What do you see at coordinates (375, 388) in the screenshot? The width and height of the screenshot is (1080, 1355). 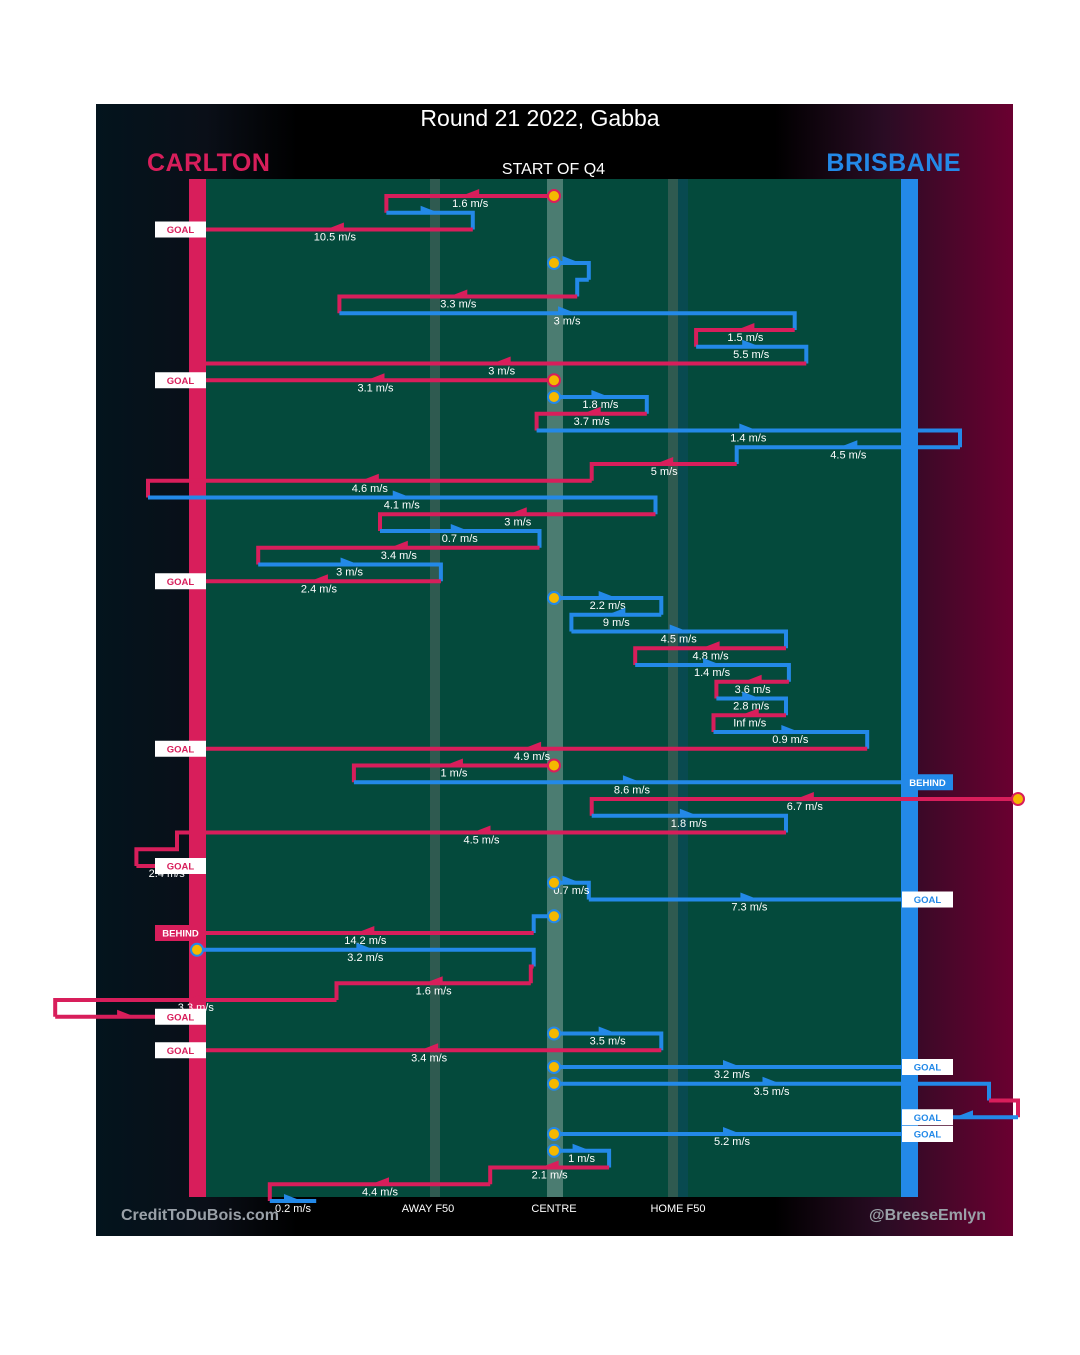 I see `speed-label: 3.1 m/s` at bounding box center [375, 388].